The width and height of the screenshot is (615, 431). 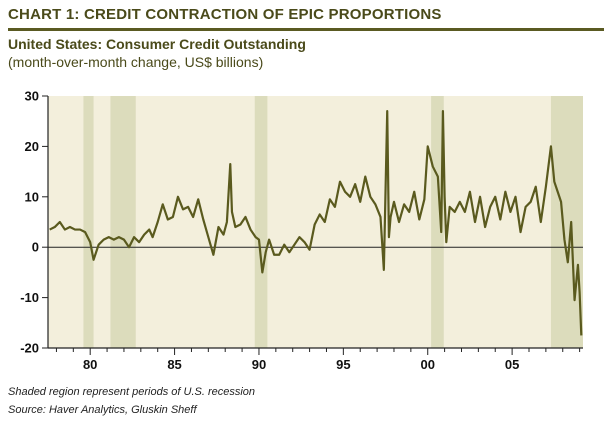 I want to click on y-tick-label: -10, so click(x=29, y=297).